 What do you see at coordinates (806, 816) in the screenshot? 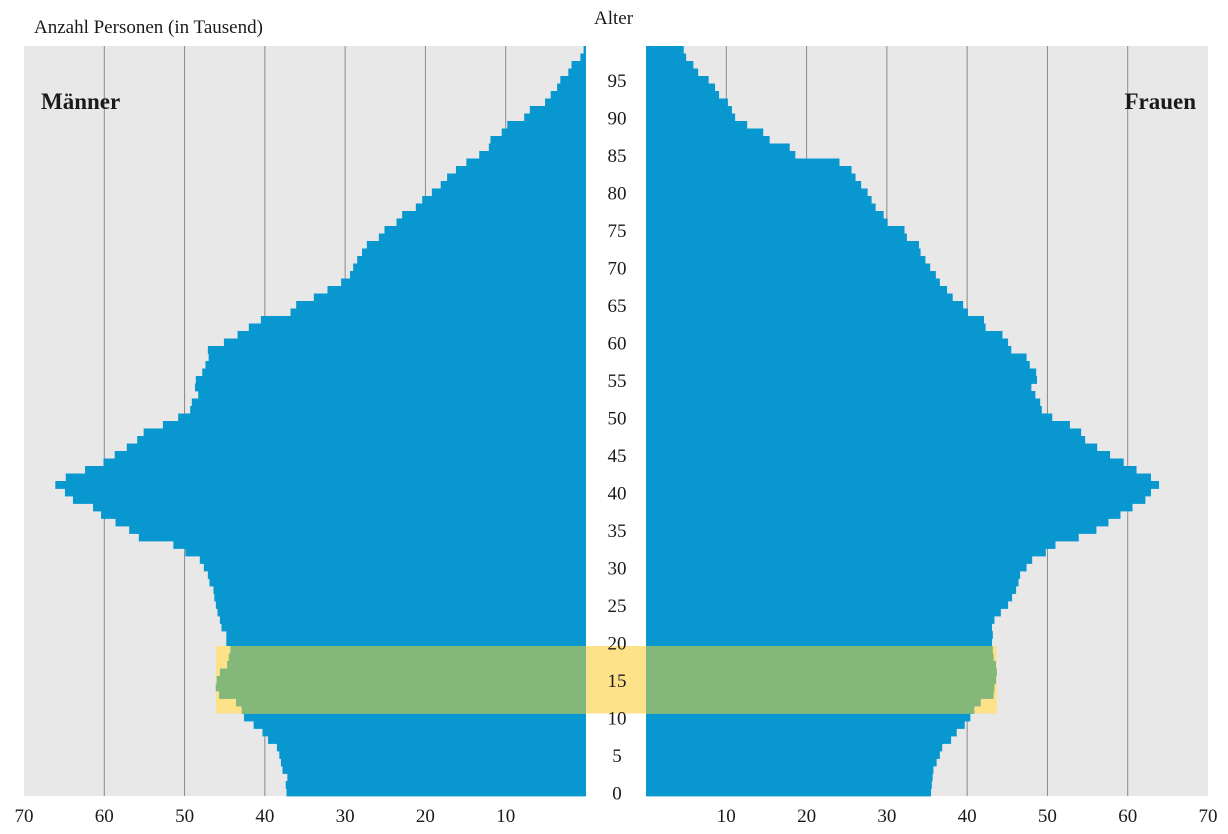
I see `x-tick-label-right: 20` at bounding box center [806, 816].